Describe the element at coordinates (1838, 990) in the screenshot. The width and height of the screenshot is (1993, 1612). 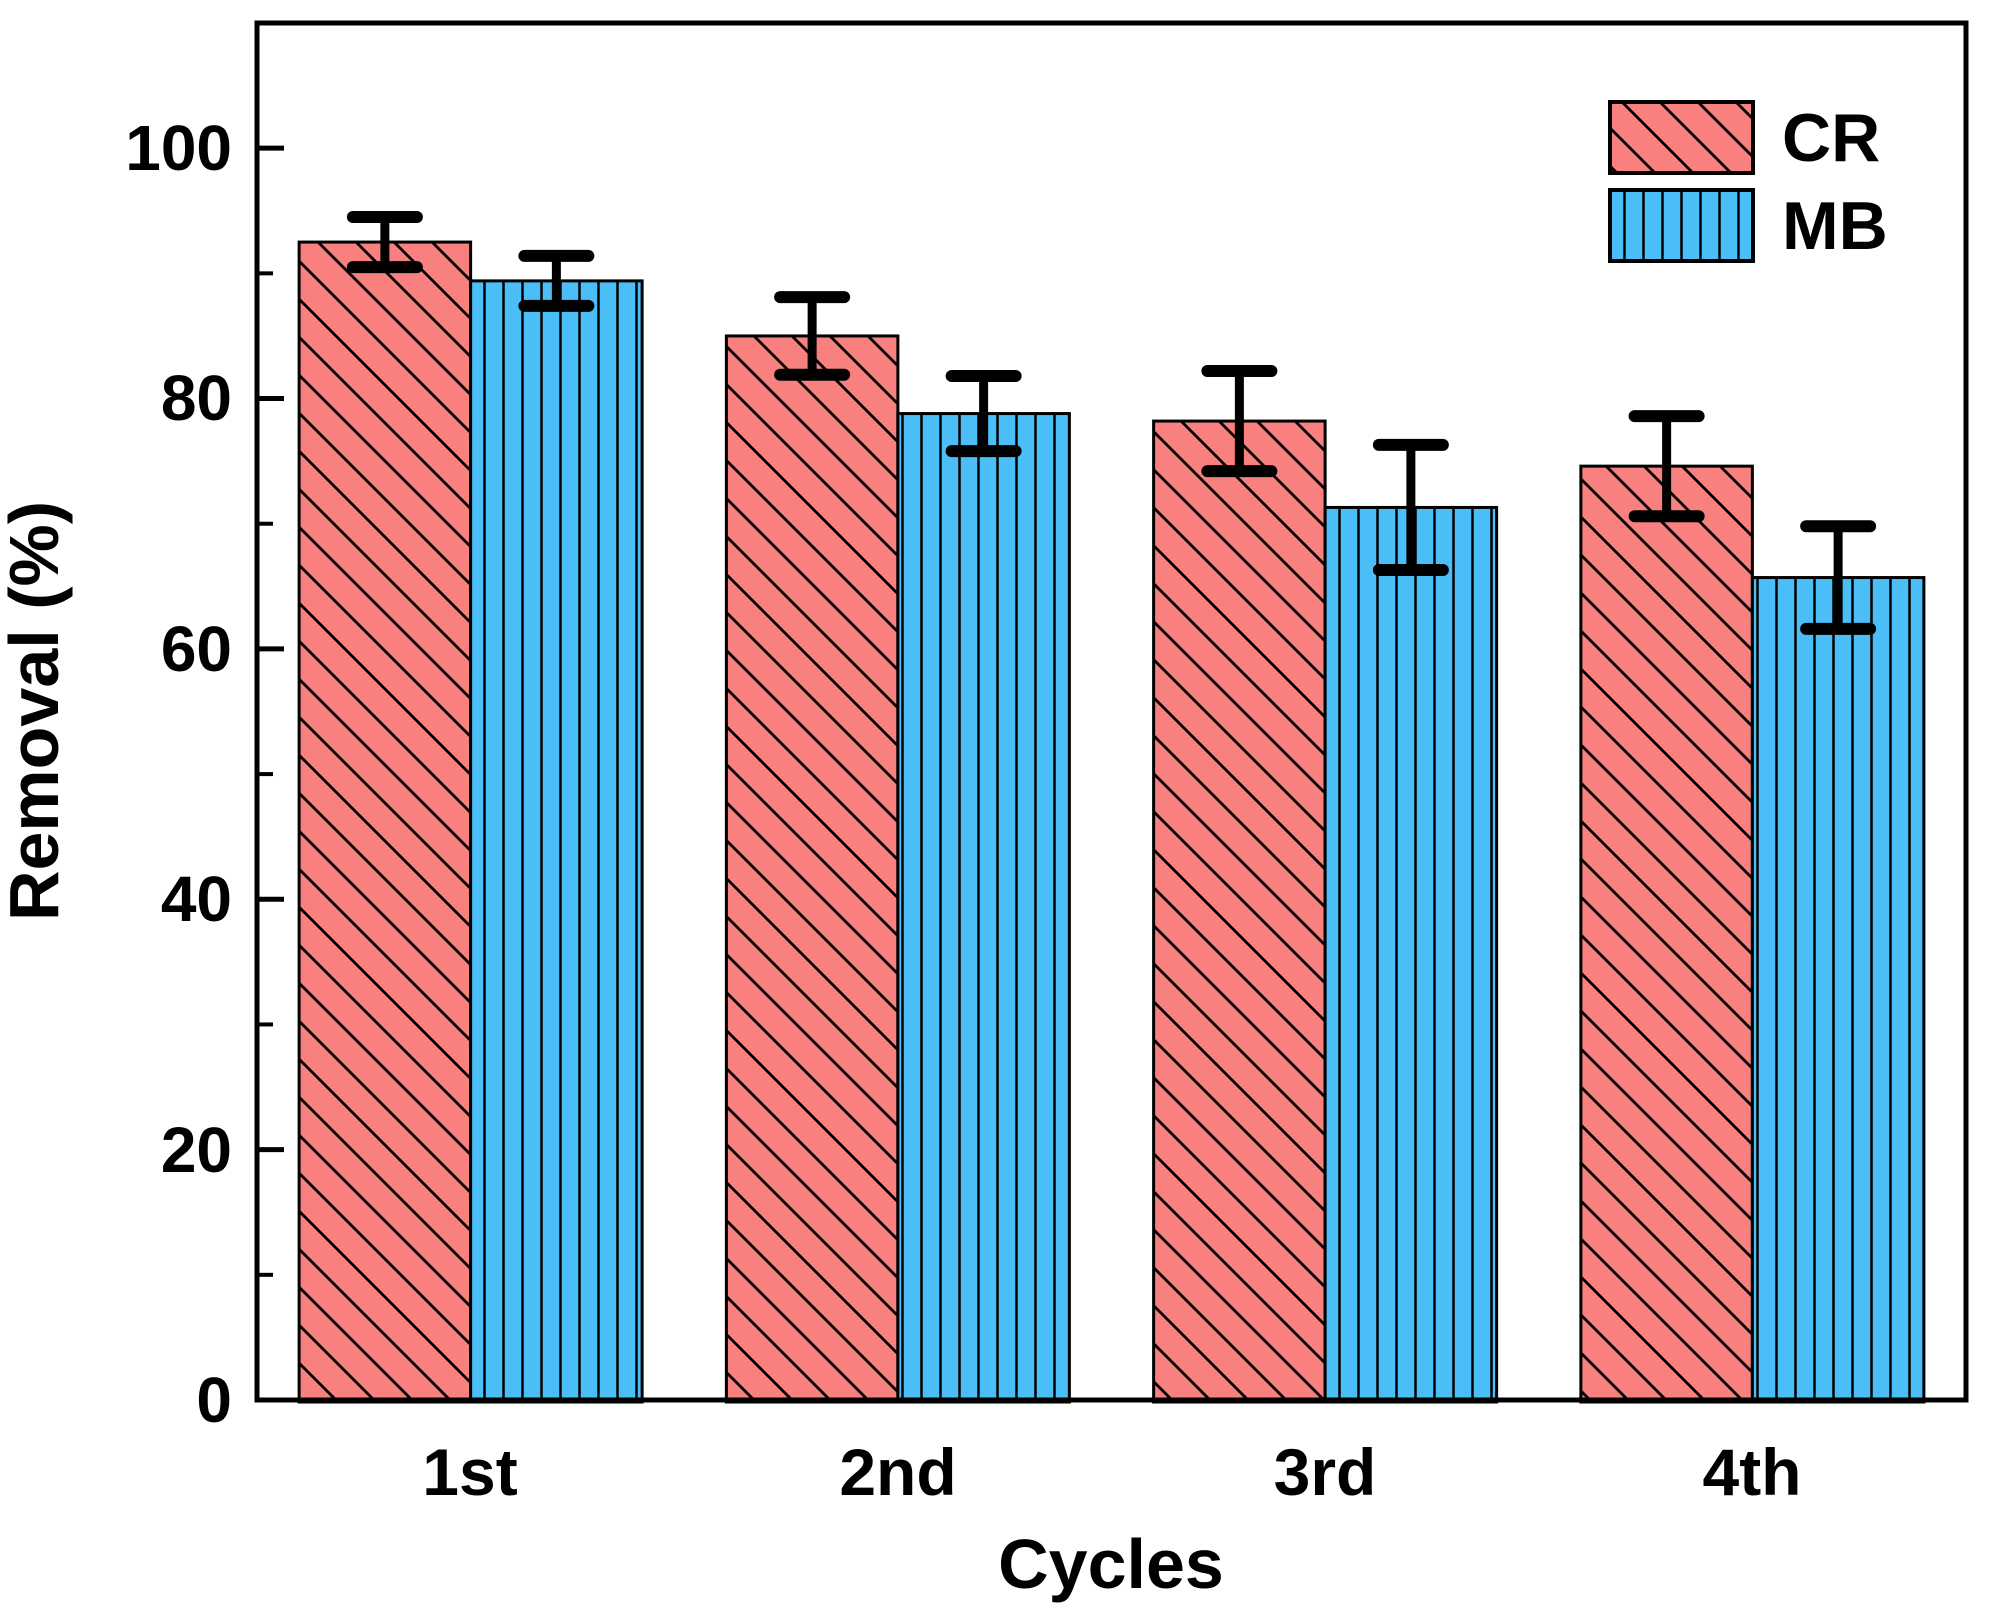
I see `bar-mb-4th` at that location.